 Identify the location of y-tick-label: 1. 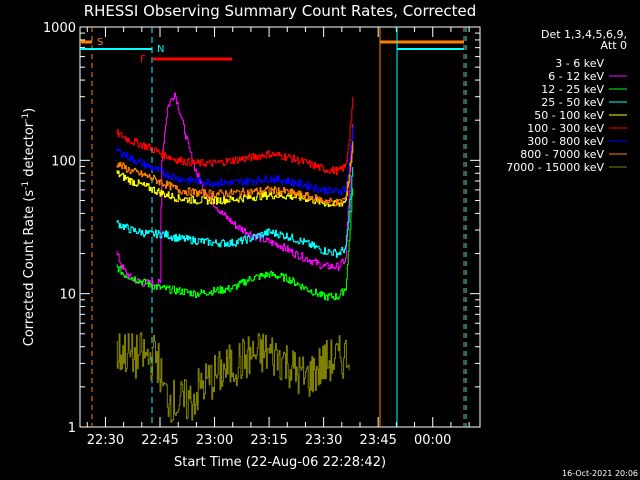
(72, 428).